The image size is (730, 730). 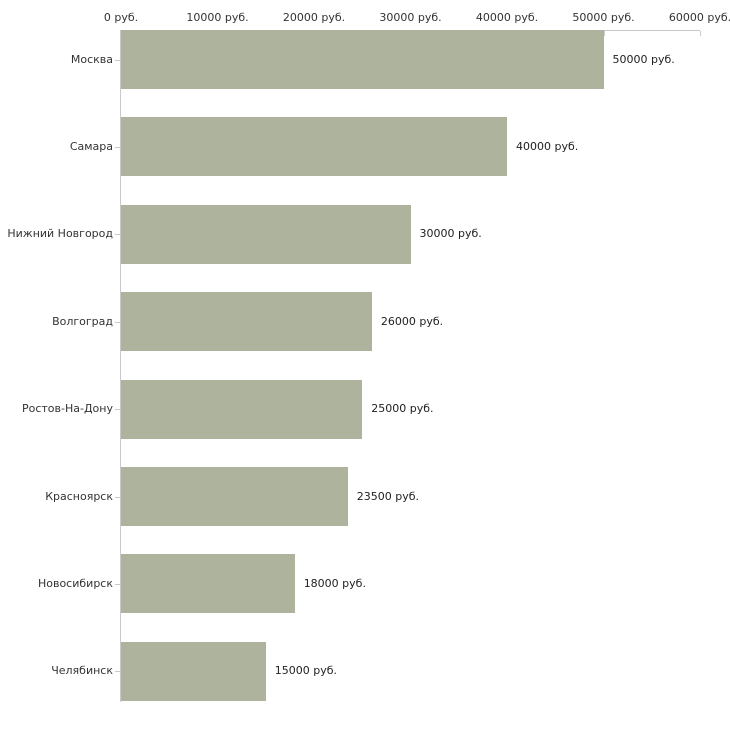 I want to click on category-label: Новосибирск, so click(x=75, y=583).